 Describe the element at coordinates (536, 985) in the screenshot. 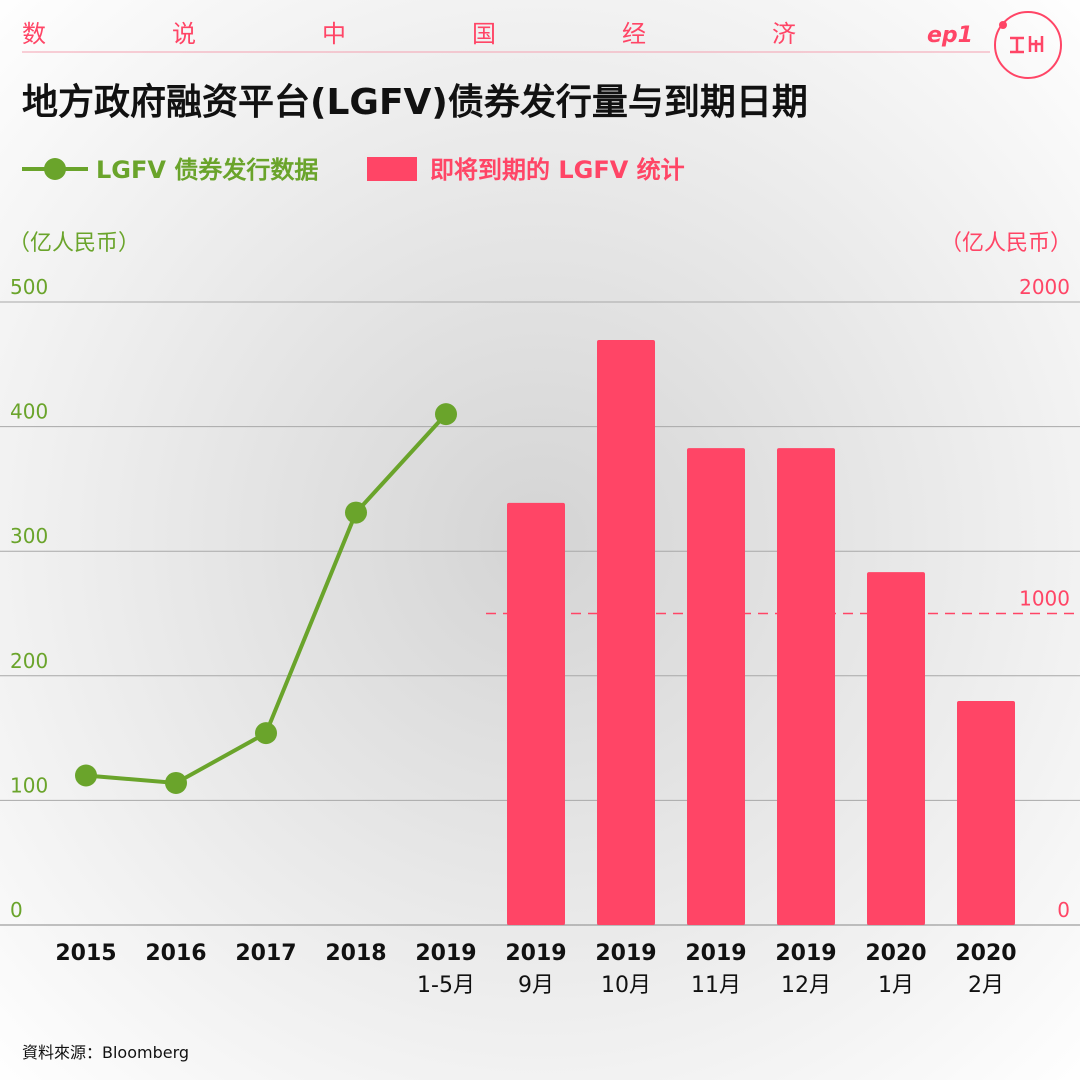

I see `x-tick-sublabel: 9月` at that location.